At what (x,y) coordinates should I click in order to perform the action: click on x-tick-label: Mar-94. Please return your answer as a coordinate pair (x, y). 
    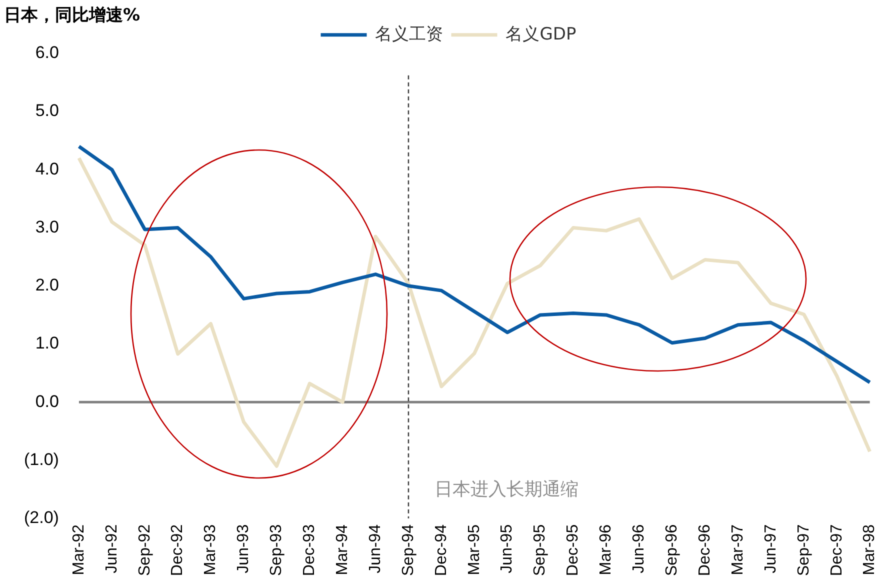
    Looking at the image, I should click on (342, 550).